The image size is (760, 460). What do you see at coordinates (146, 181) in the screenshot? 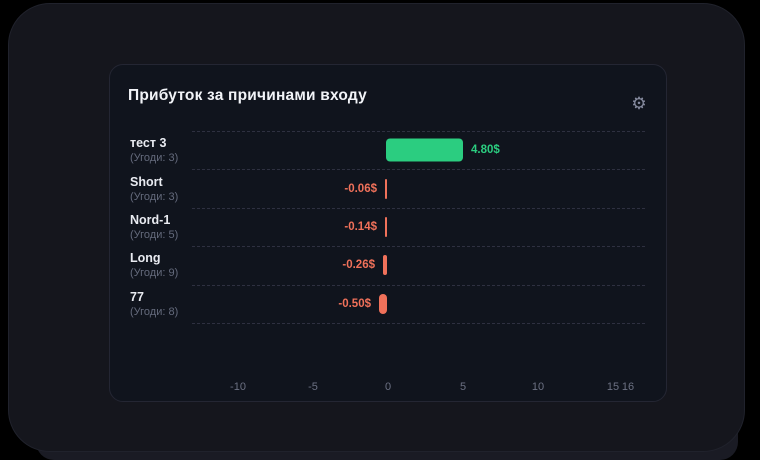
I see `row-name: Short` at bounding box center [146, 181].